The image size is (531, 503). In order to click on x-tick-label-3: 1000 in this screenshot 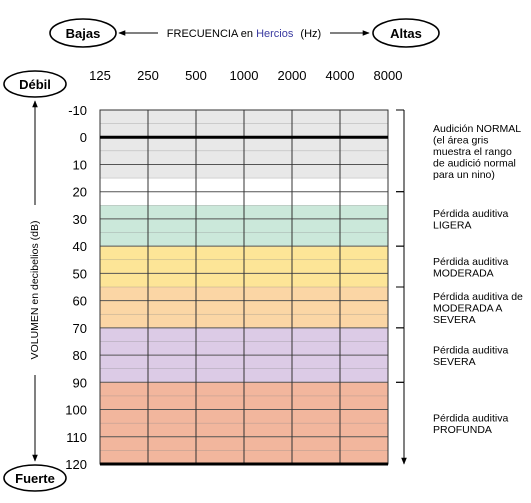, I will do `click(244, 75)`.